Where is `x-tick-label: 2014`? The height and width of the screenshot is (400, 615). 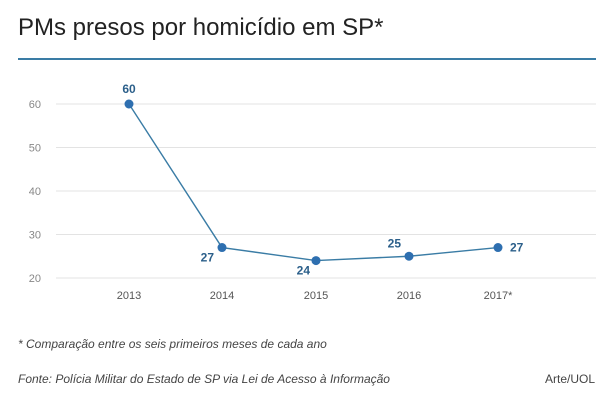 x-tick-label: 2014 is located at coordinates (222, 296).